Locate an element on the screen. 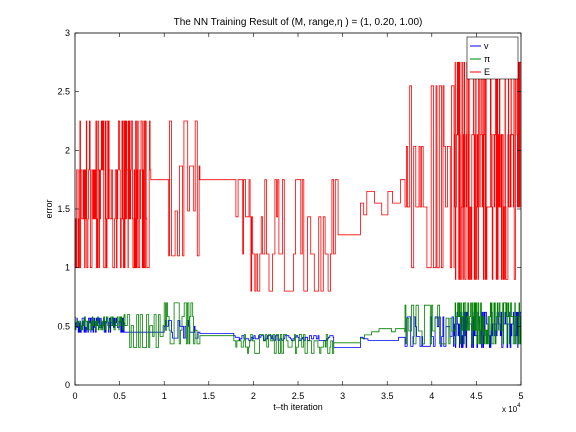  legend-label-pi: π is located at coordinates (487, 59).